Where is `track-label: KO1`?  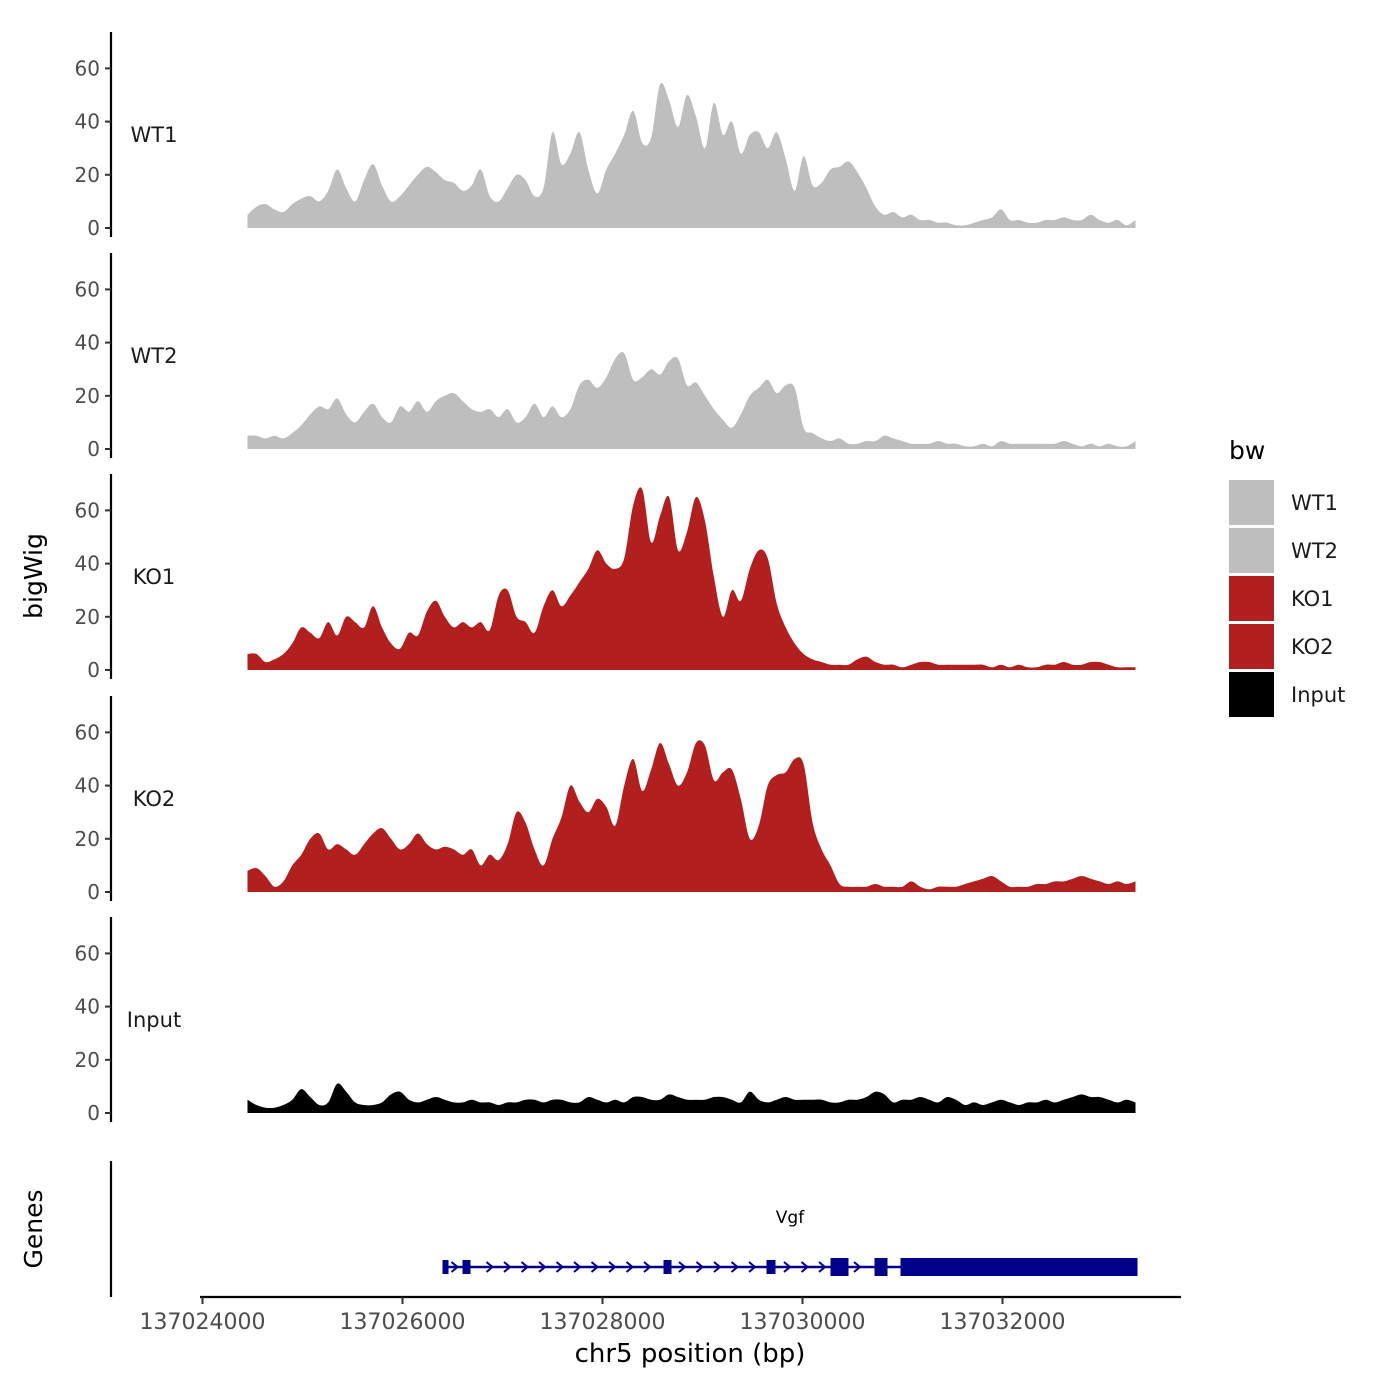 track-label: KO1 is located at coordinates (154, 577).